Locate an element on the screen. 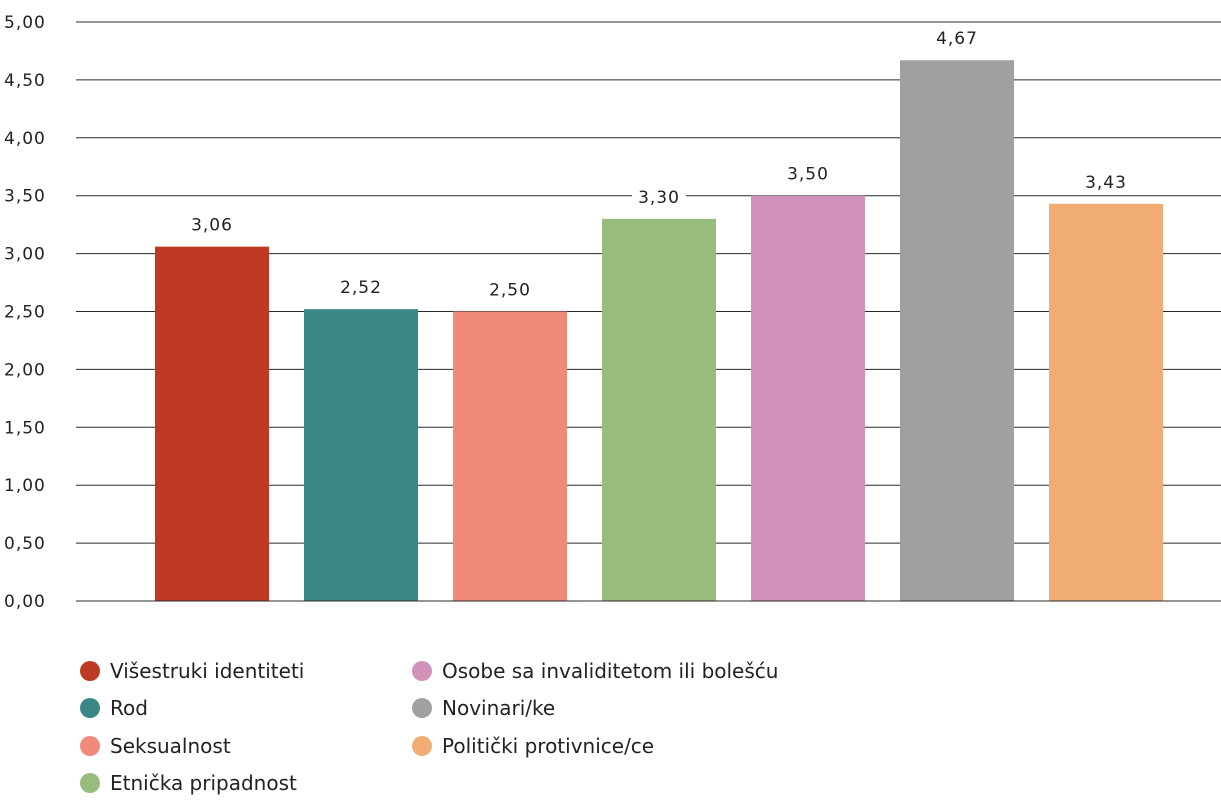  legend-item-etnicka-pripadnost: Etnička pripadnost is located at coordinates (192, 783).